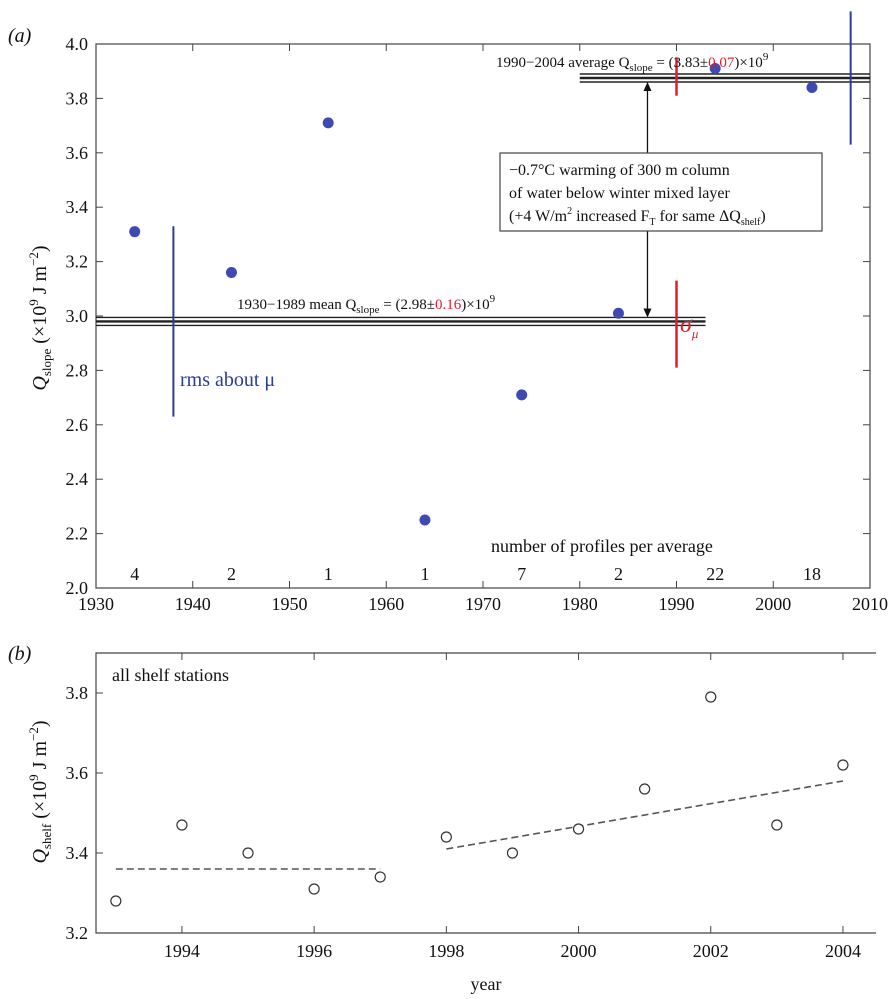 Image resolution: width=890 pixels, height=999 pixels. What do you see at coordinates (77, 316) in the screenshot?
I see `y-tick-label-a: 3.0` at bounding box center [77, 316].